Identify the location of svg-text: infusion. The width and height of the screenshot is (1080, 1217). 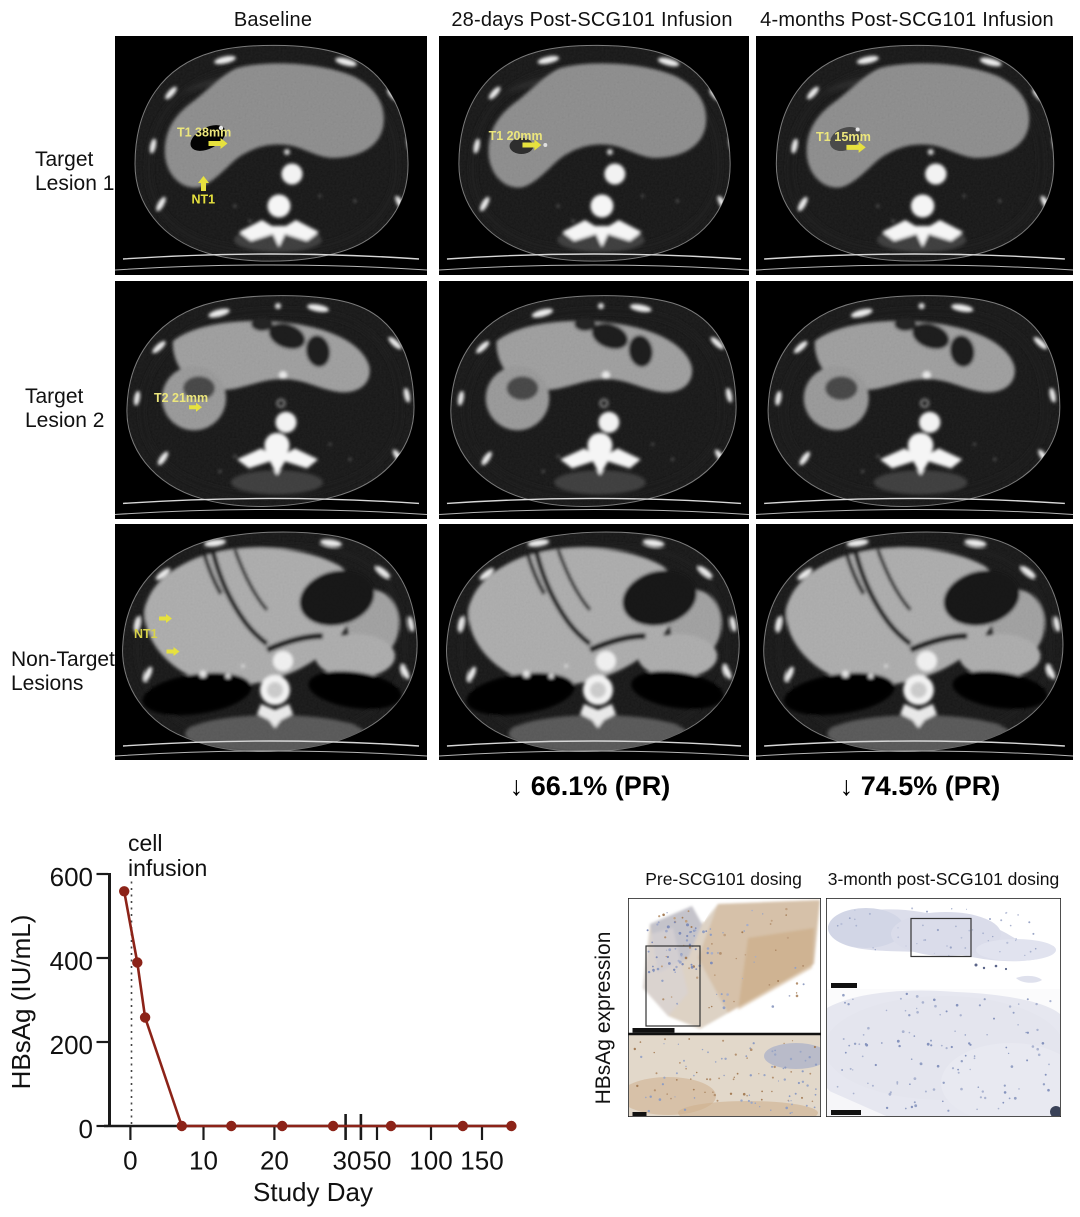
(167, 868).